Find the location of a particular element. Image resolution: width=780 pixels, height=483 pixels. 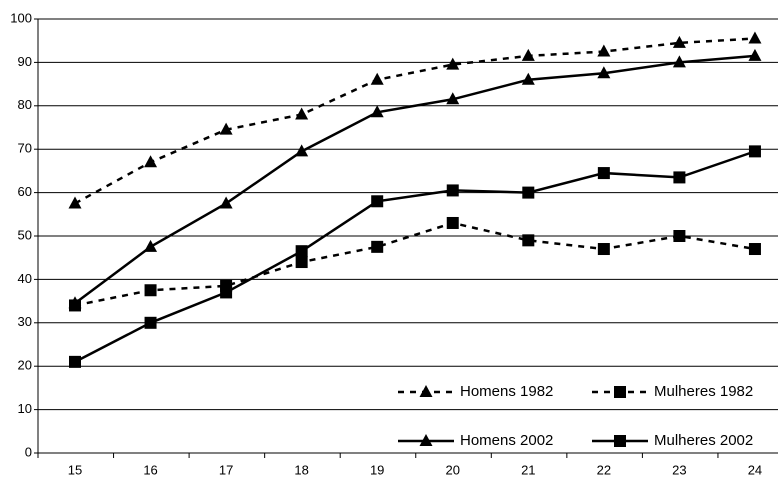

x-tick-label: 17 is located at coordinates (226, 469).